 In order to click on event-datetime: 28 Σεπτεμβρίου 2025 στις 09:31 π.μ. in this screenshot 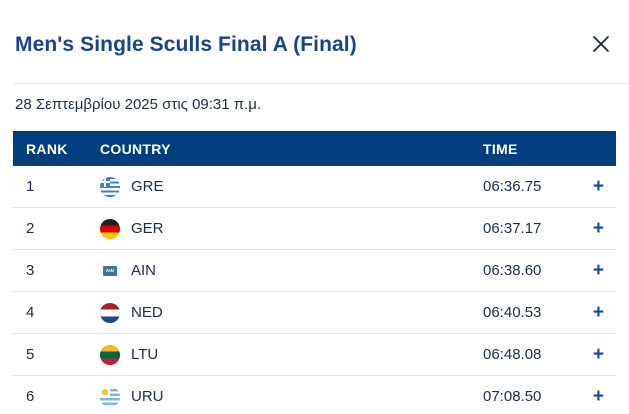, I will do `click(138, 104)`.